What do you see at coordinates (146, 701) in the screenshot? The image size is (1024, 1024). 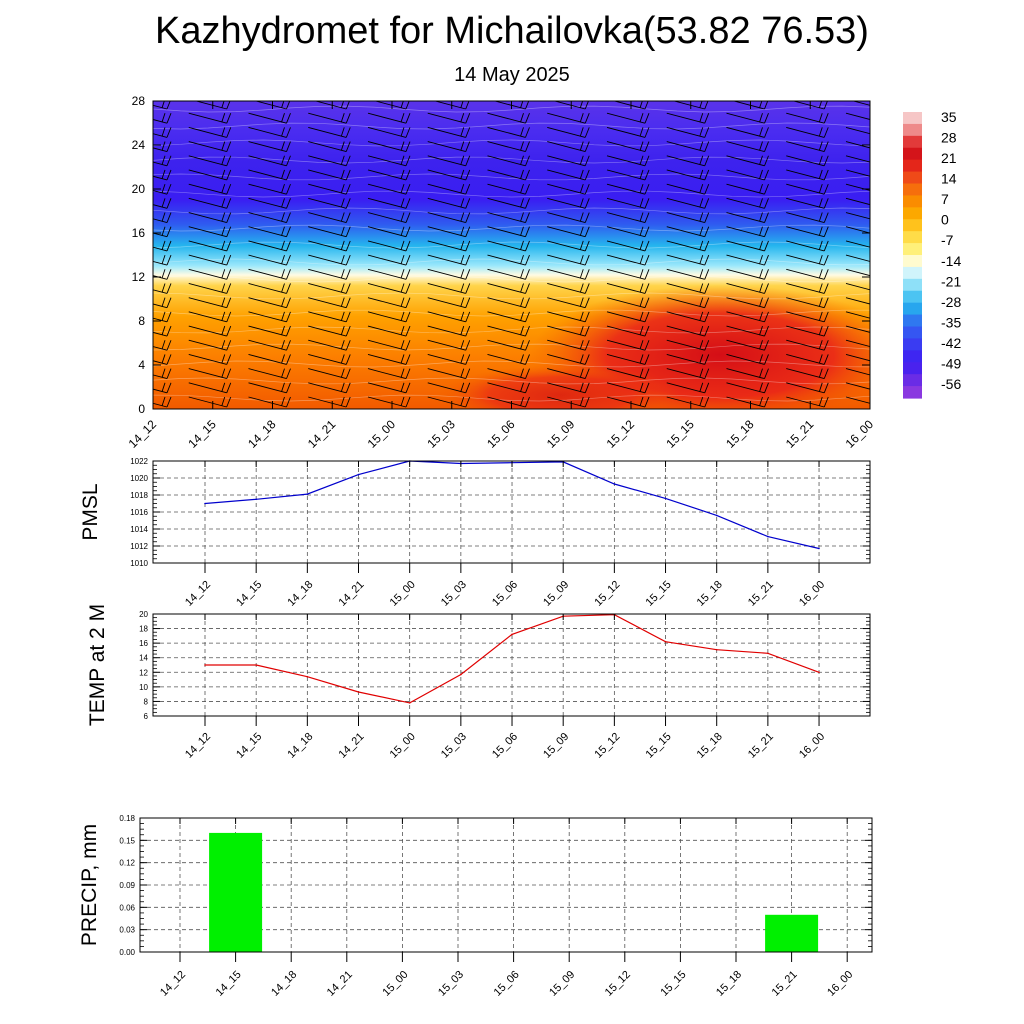 I see `y-tick-label: 8` at bounding box center [146, 701].